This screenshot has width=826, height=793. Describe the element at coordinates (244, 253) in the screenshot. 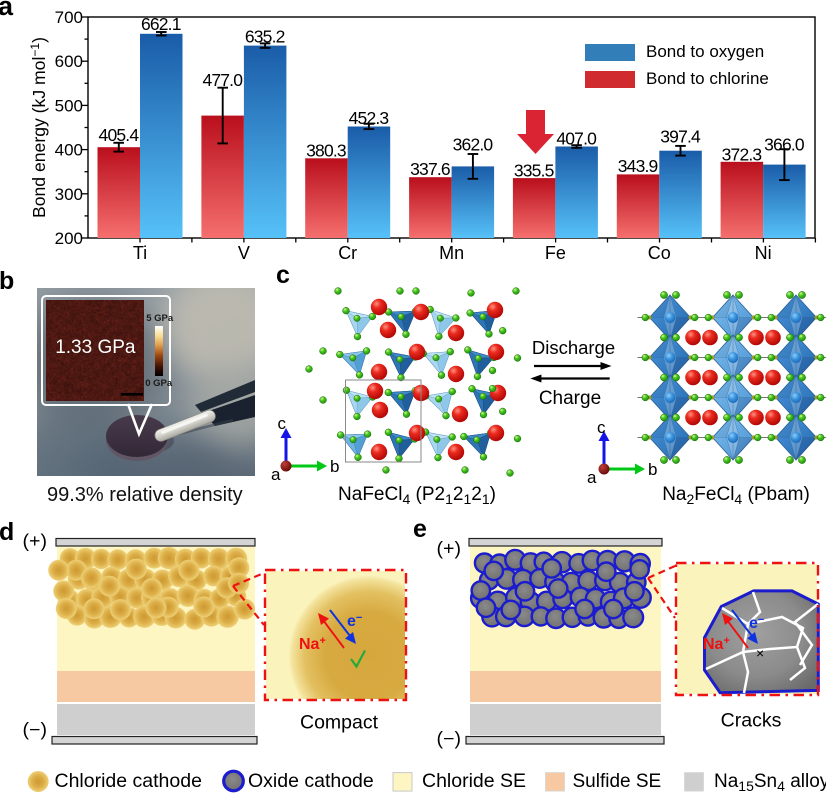

I see `svg-text: V` at that location.